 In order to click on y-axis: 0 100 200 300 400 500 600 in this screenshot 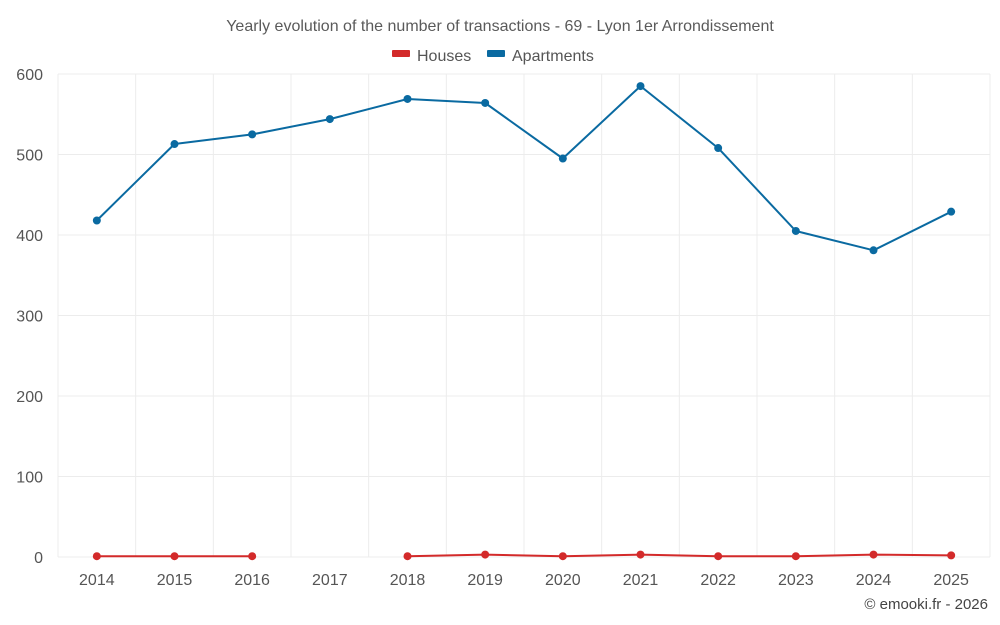, I will do `click(29, 317)`.